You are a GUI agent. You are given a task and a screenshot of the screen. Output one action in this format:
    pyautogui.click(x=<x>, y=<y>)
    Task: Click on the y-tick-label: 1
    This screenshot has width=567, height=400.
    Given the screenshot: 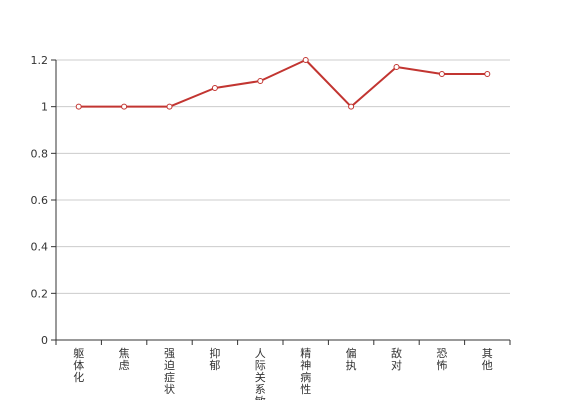 What is the action you would take?
    pyautogui.click(x=44, y=107)
    